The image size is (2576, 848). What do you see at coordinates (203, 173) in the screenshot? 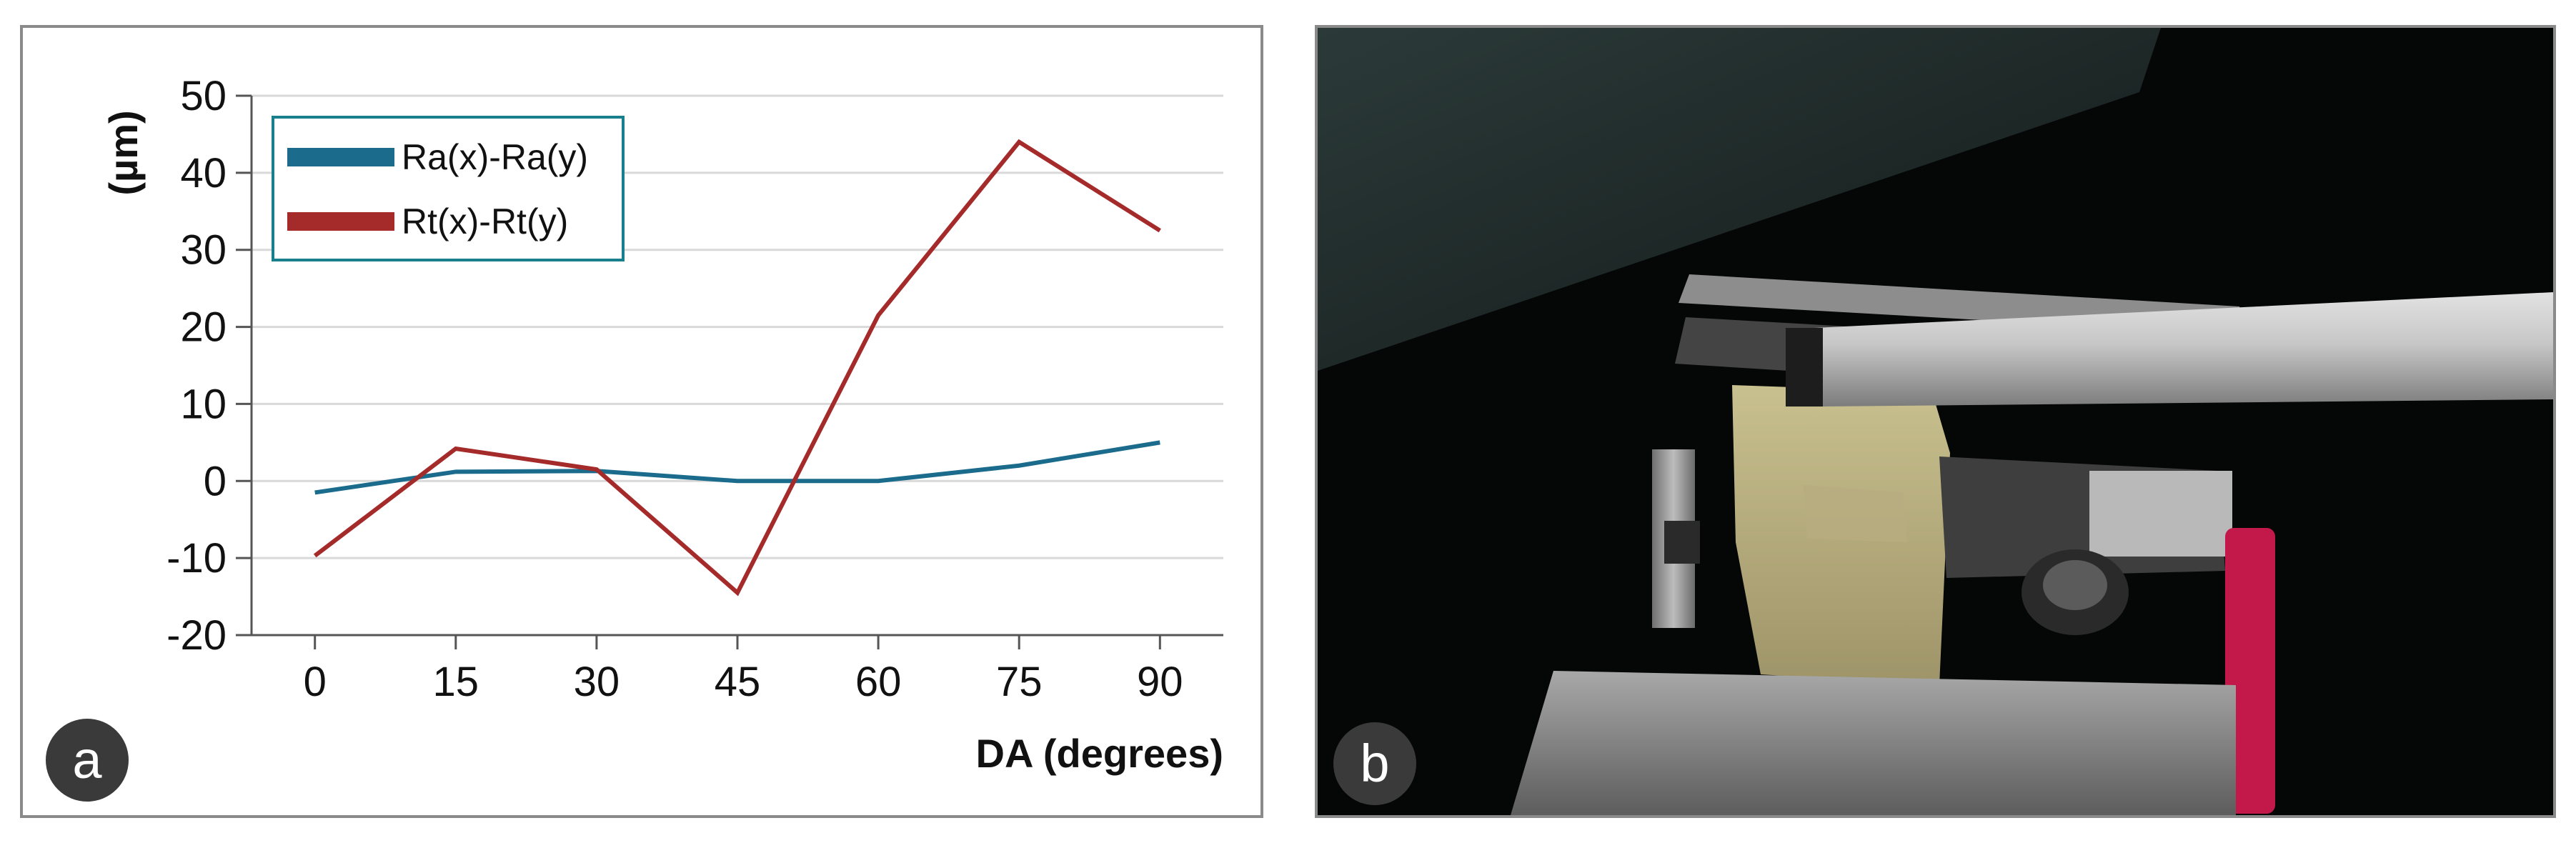
I see `y-tick-label: 40` at bounding box center [203, 173].